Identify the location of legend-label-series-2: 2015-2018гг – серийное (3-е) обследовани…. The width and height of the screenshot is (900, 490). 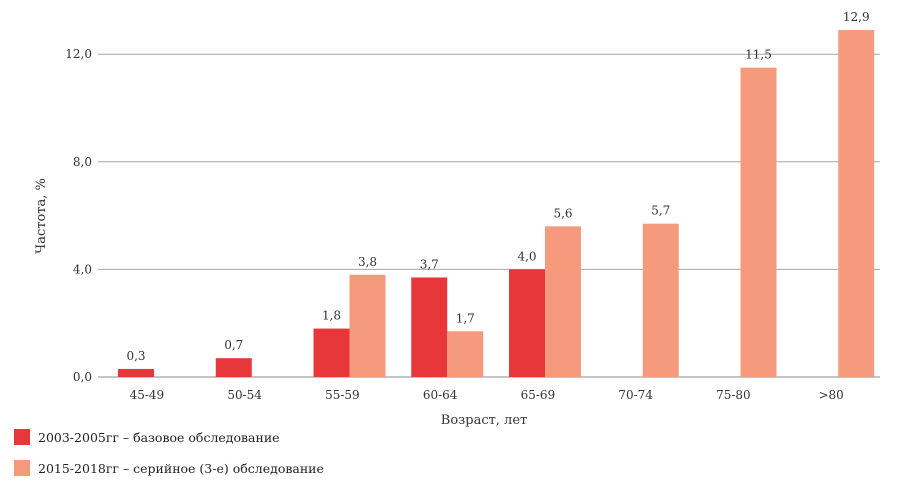
(181, 468).